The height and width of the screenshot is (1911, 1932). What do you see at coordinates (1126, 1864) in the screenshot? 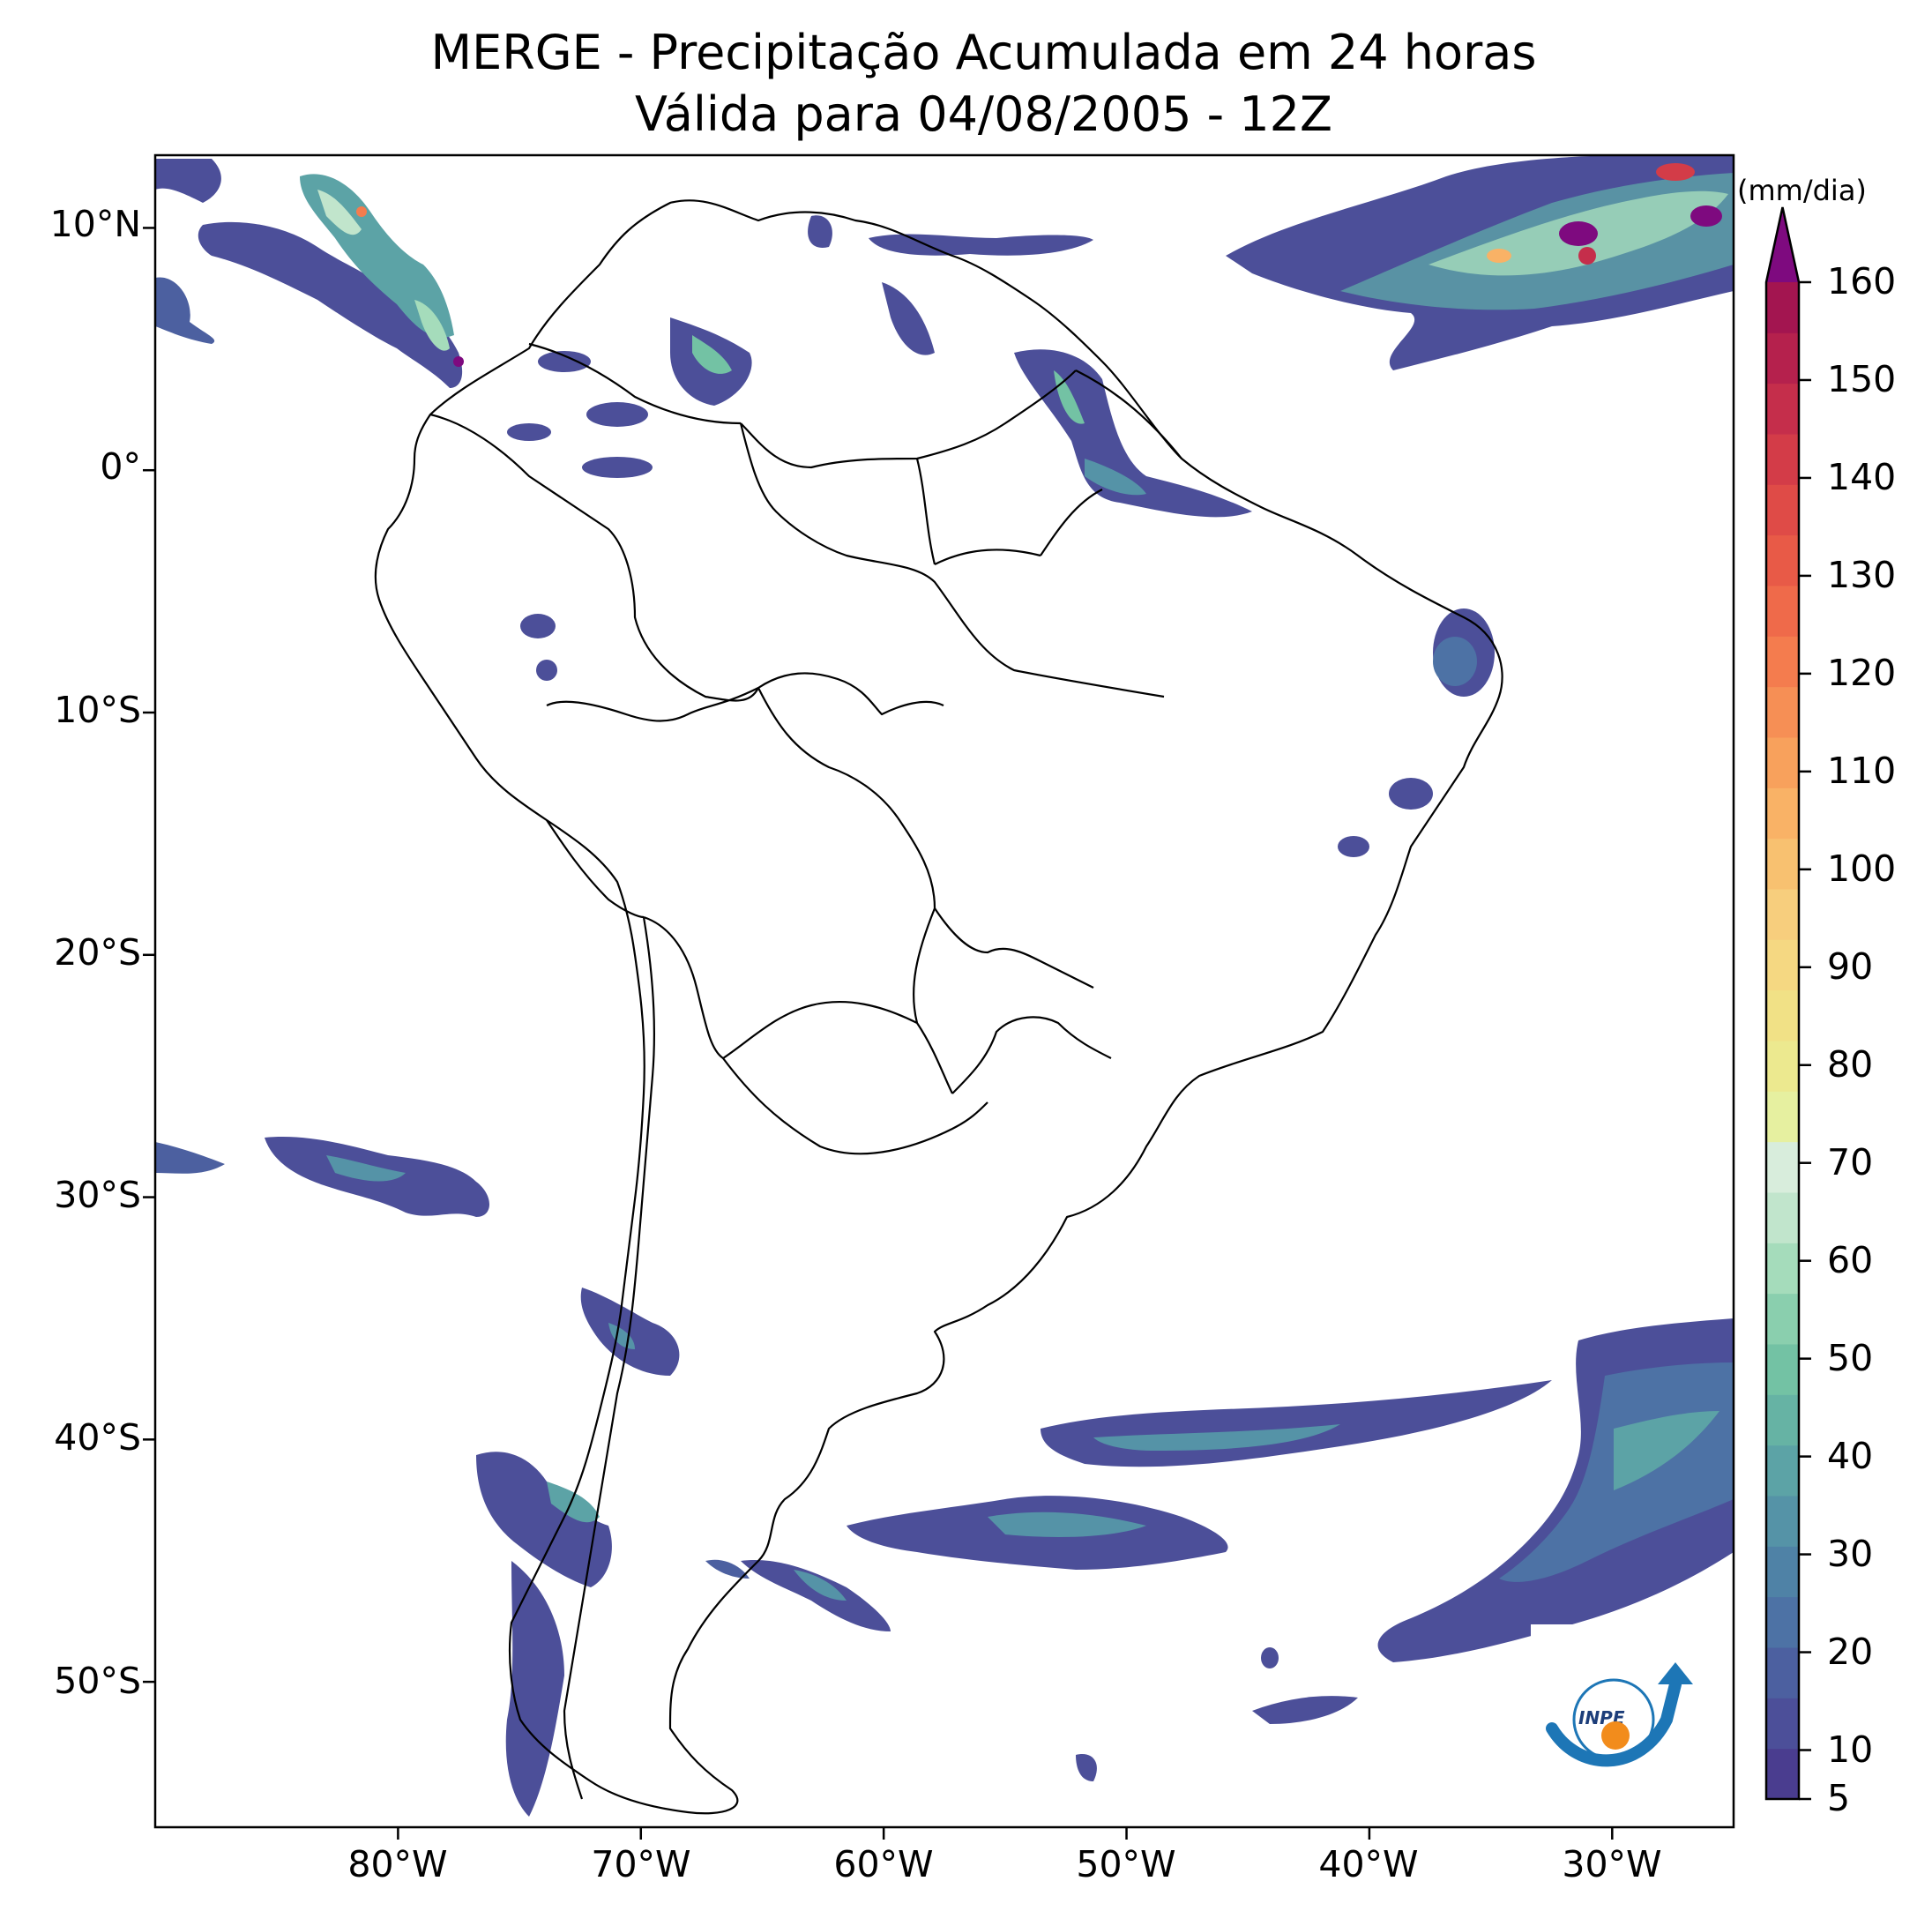
I see `lon-label-50w: 50°W` at bounding box center [1126, 1864].